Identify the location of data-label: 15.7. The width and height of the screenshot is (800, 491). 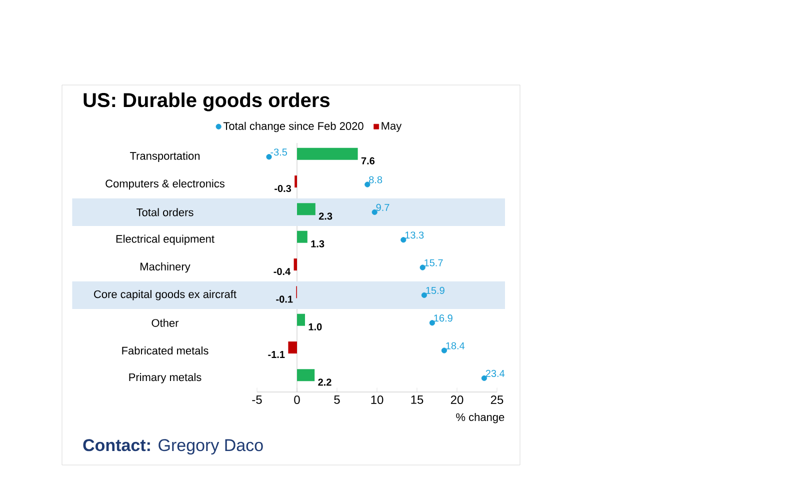
(433, 262).